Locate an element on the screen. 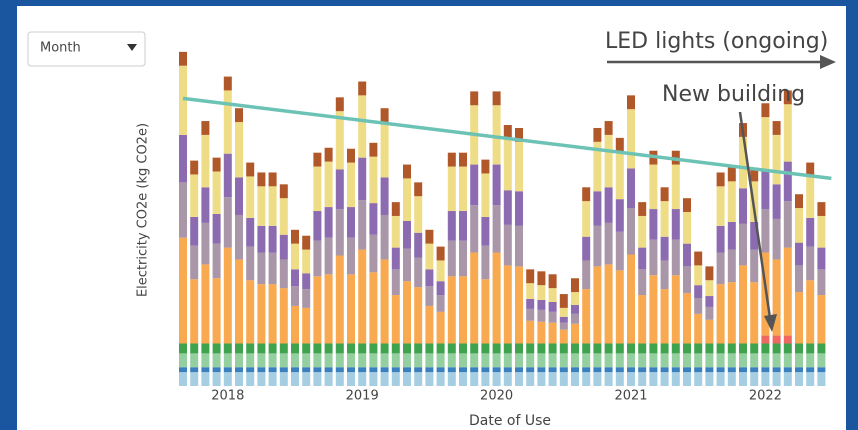 The height and width of the screenshot is (430, 858). dropdown: Month is located at coordinates (86, 49).